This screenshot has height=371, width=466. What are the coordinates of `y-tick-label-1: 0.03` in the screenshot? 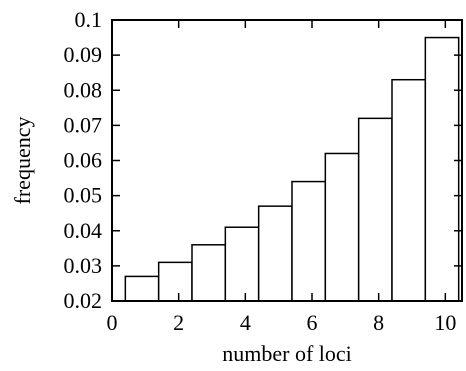 It's located at (83, 265).